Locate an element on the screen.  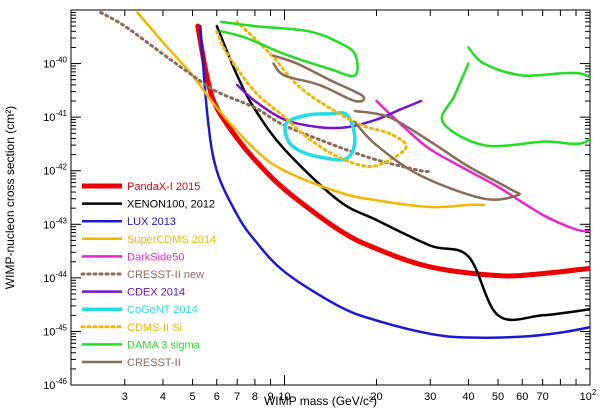
series-darkside50 is located at coordinates (482, 166).